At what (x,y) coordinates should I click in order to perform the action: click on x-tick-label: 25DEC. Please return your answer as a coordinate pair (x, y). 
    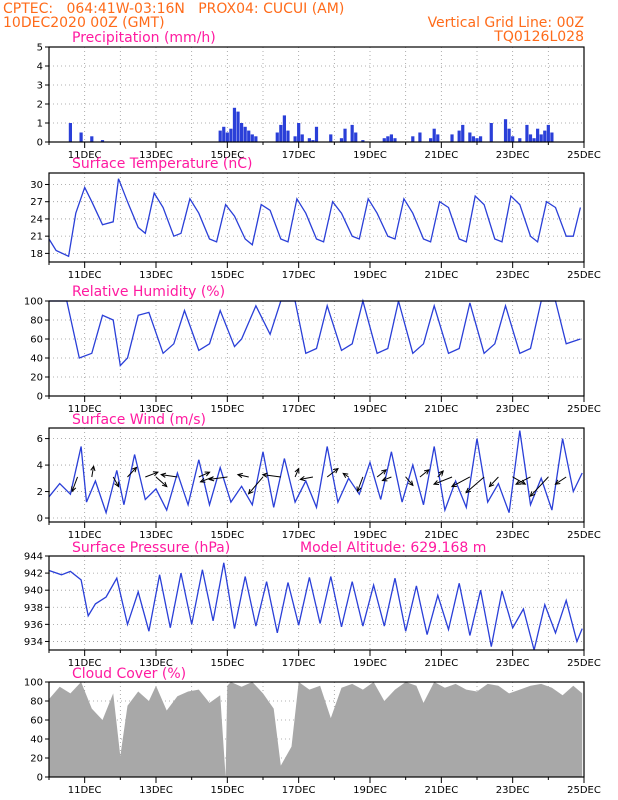
    Looking at the image, I should click on (584, 663).